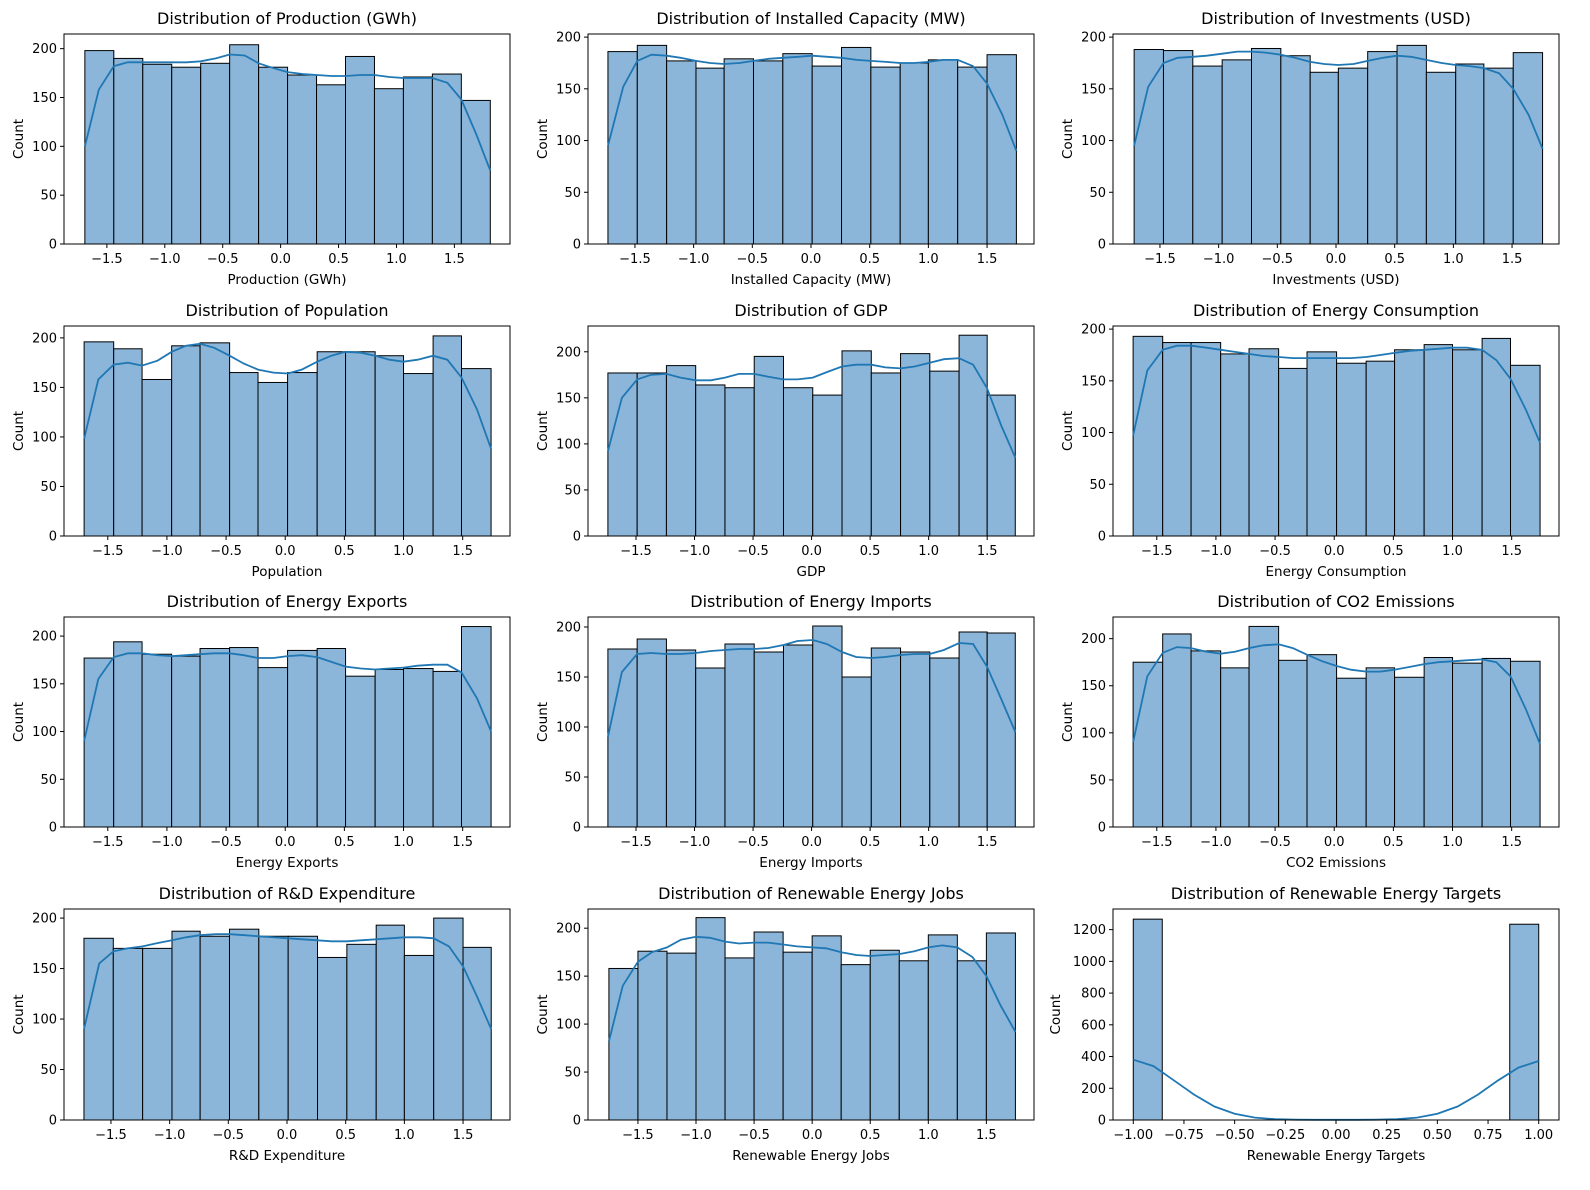  What do you see at coordinates (1285, 1135) in the screenshot?
I see `x-tick-label: −0.25` at bounding box center [1285, 1135].